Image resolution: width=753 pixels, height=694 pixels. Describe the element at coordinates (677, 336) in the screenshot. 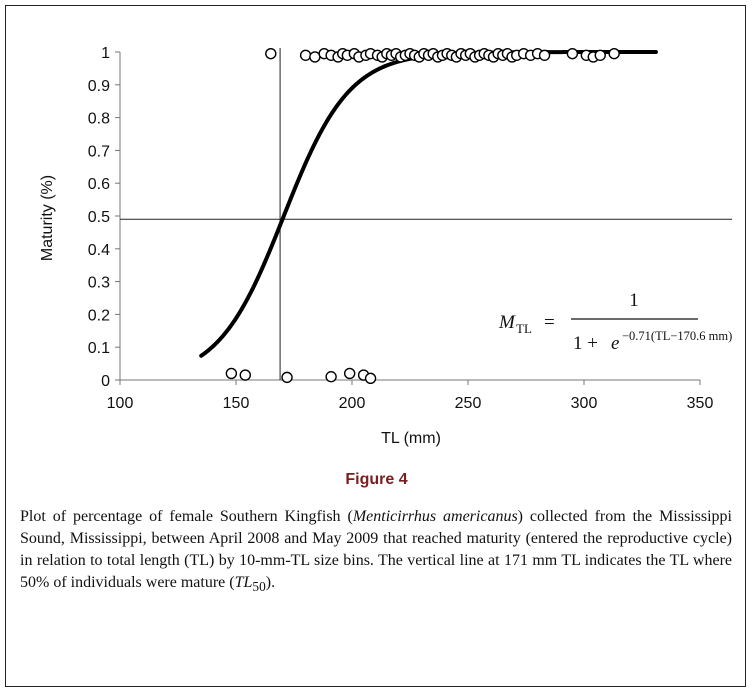

I see `equation-exponent: −0.71(TL−170.6 mm)` at that location.